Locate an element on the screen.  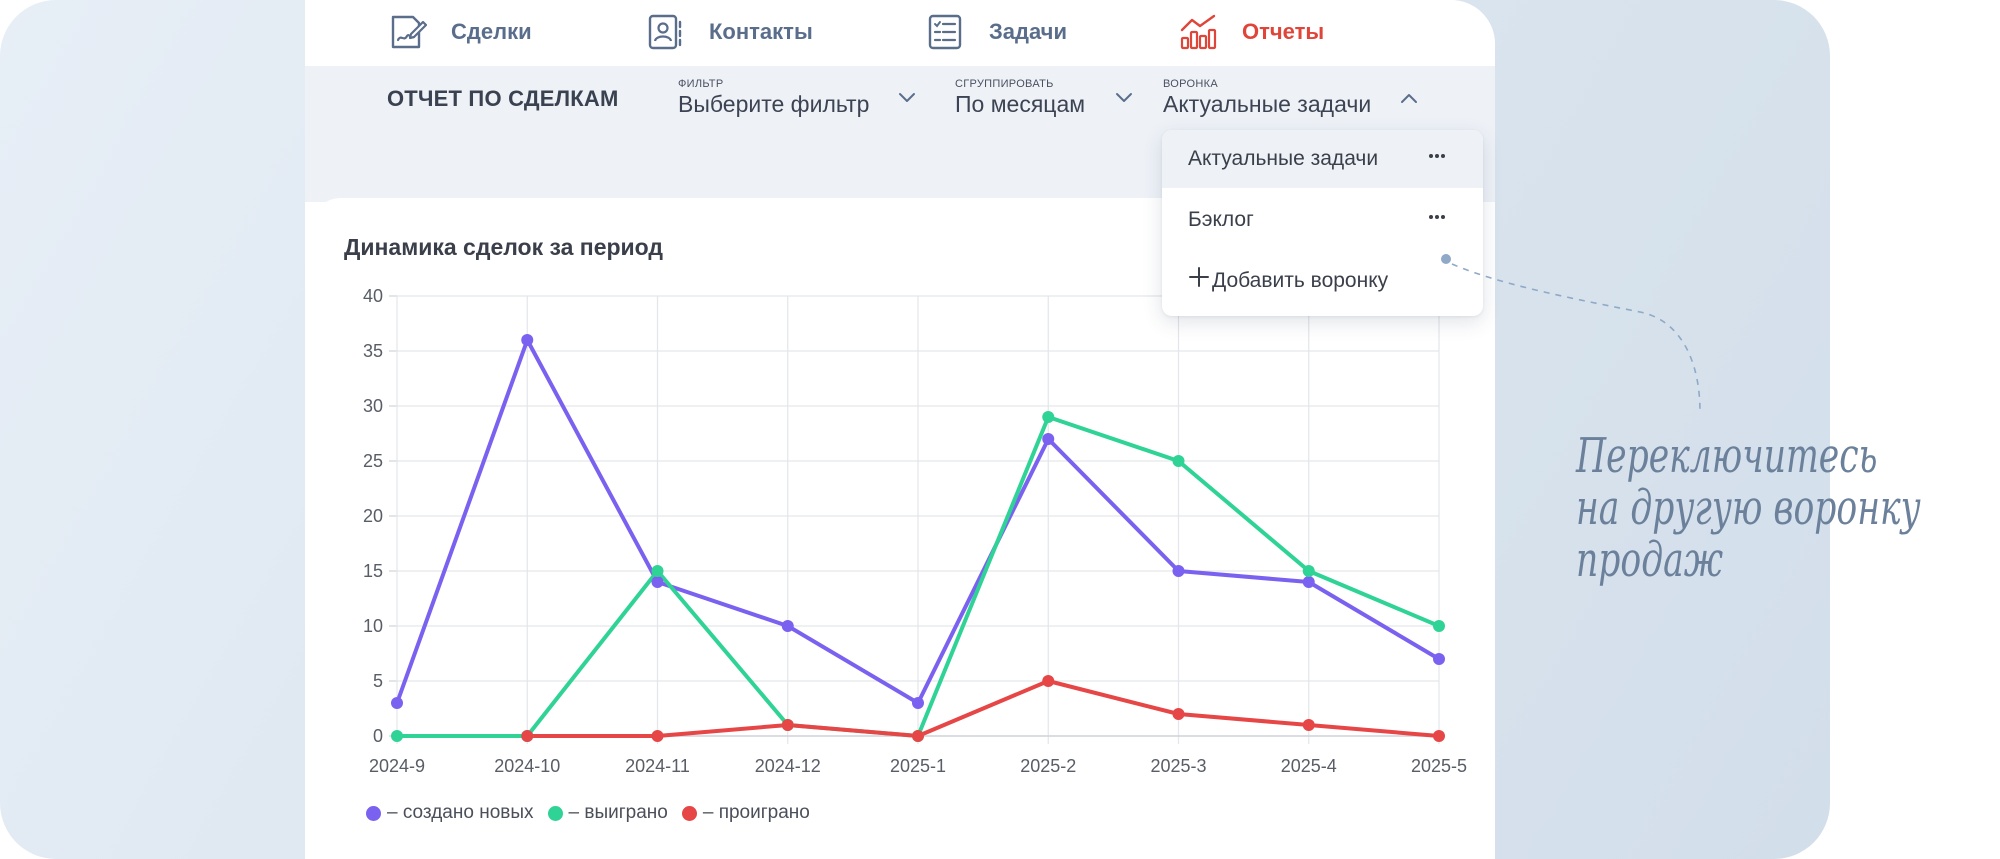
add-funnel-button: Добавить воронку is located at coordinates (1322, 281).